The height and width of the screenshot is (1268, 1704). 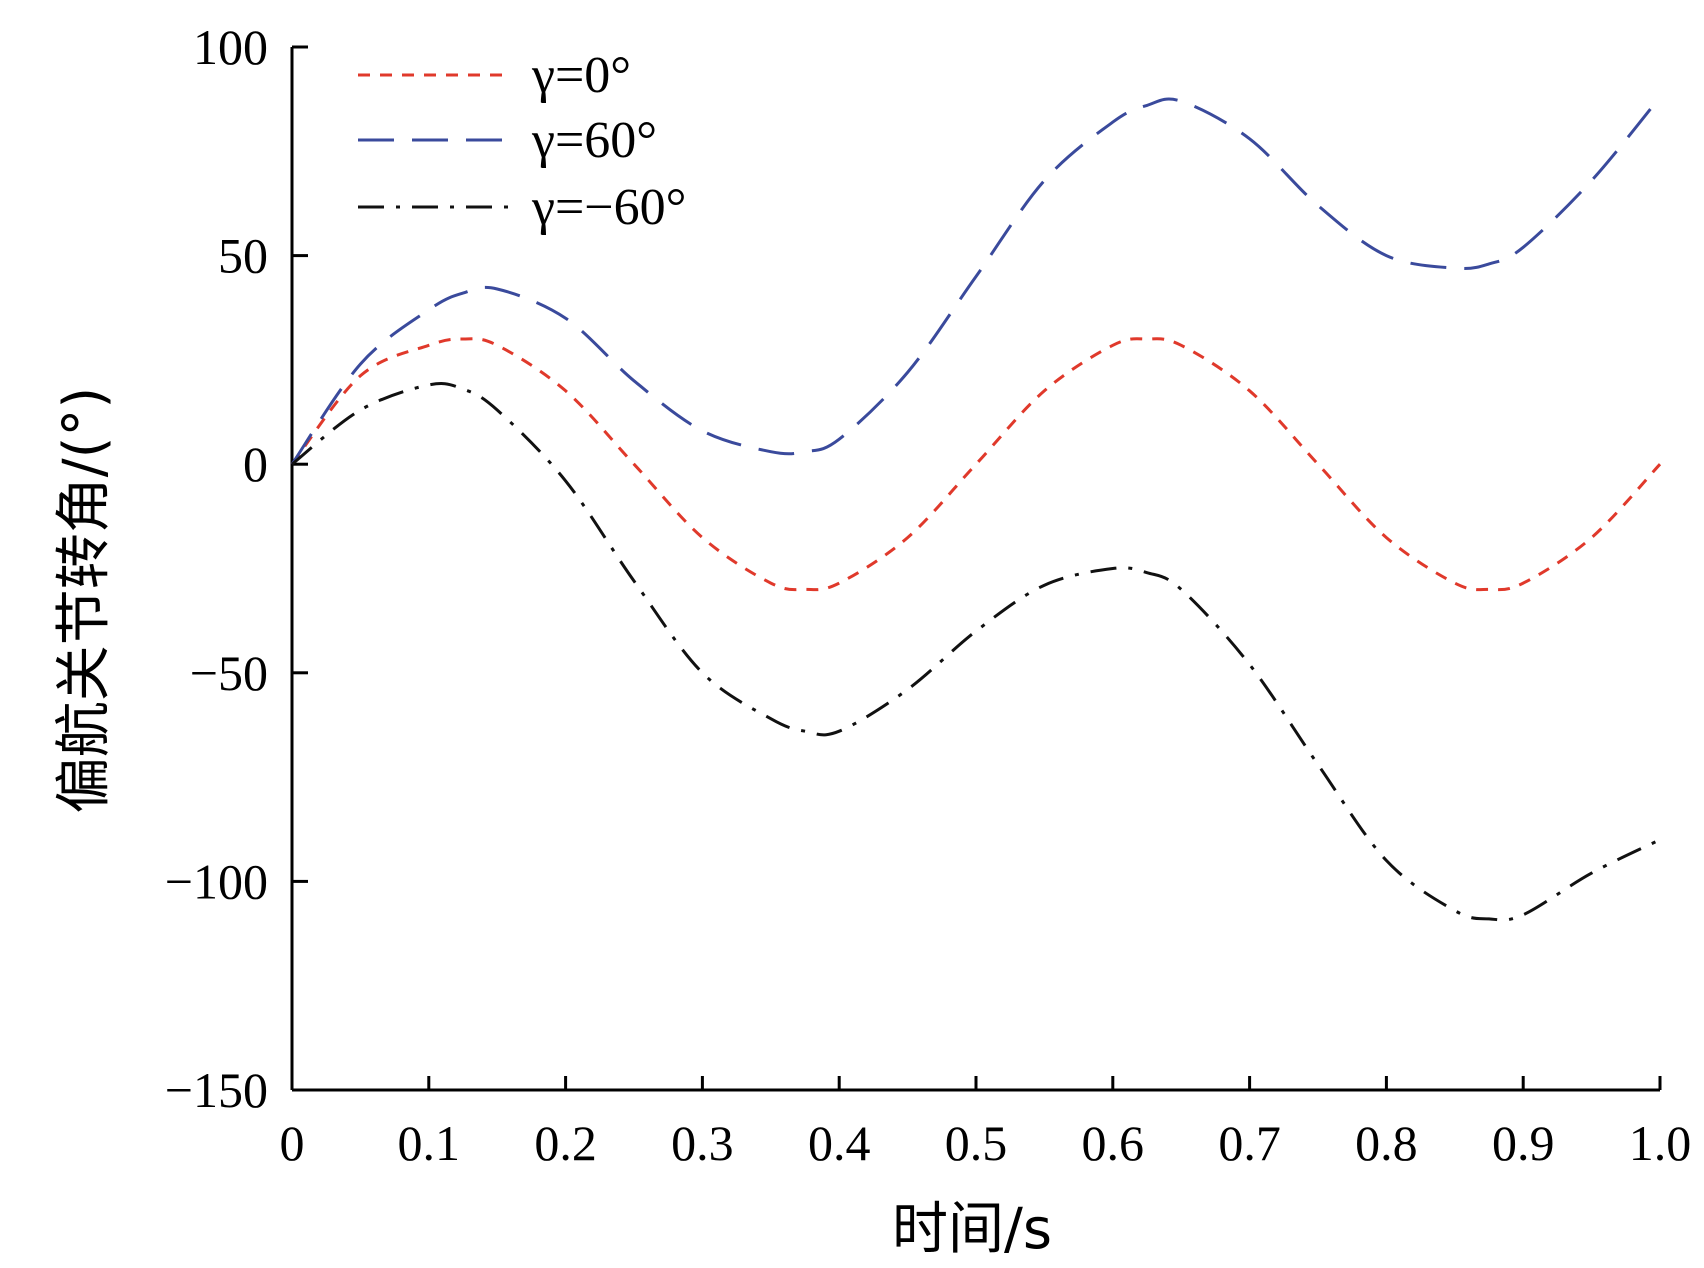 I want to click on y-tick-label: −100, so click(x=216, y=881).